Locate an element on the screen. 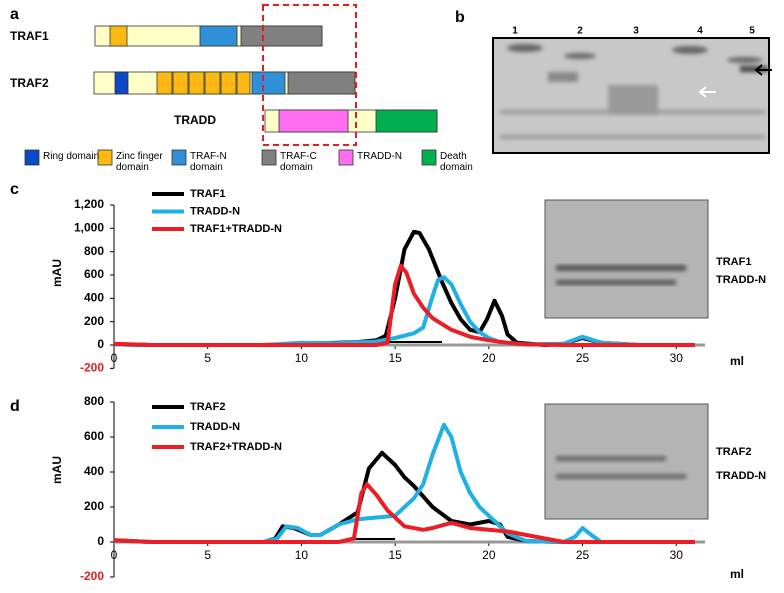 This screenshot has width=784, height=593. gel-inset-c is located at coordinates (626, 259).